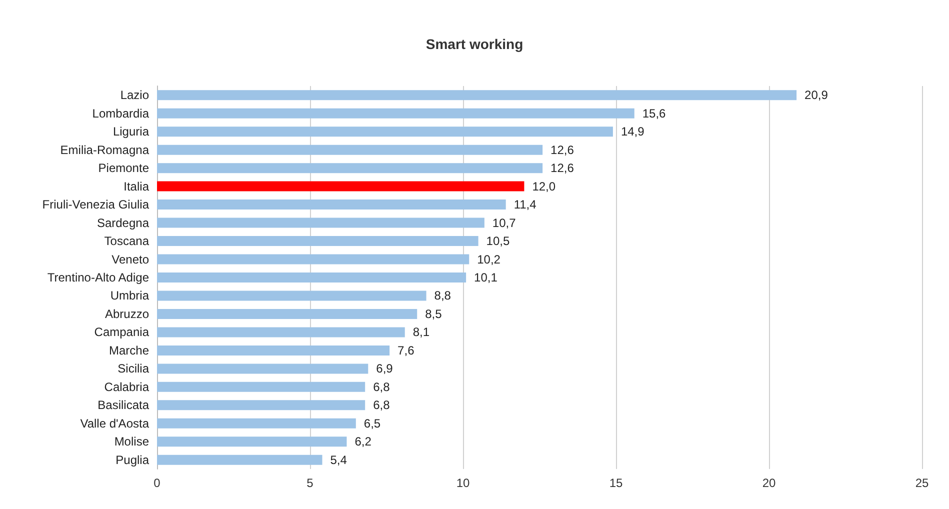  What do you see at coordinates (157, 483) in the screenshot?
I see `x-tick-label: 0` at bounding box center [157, 483].